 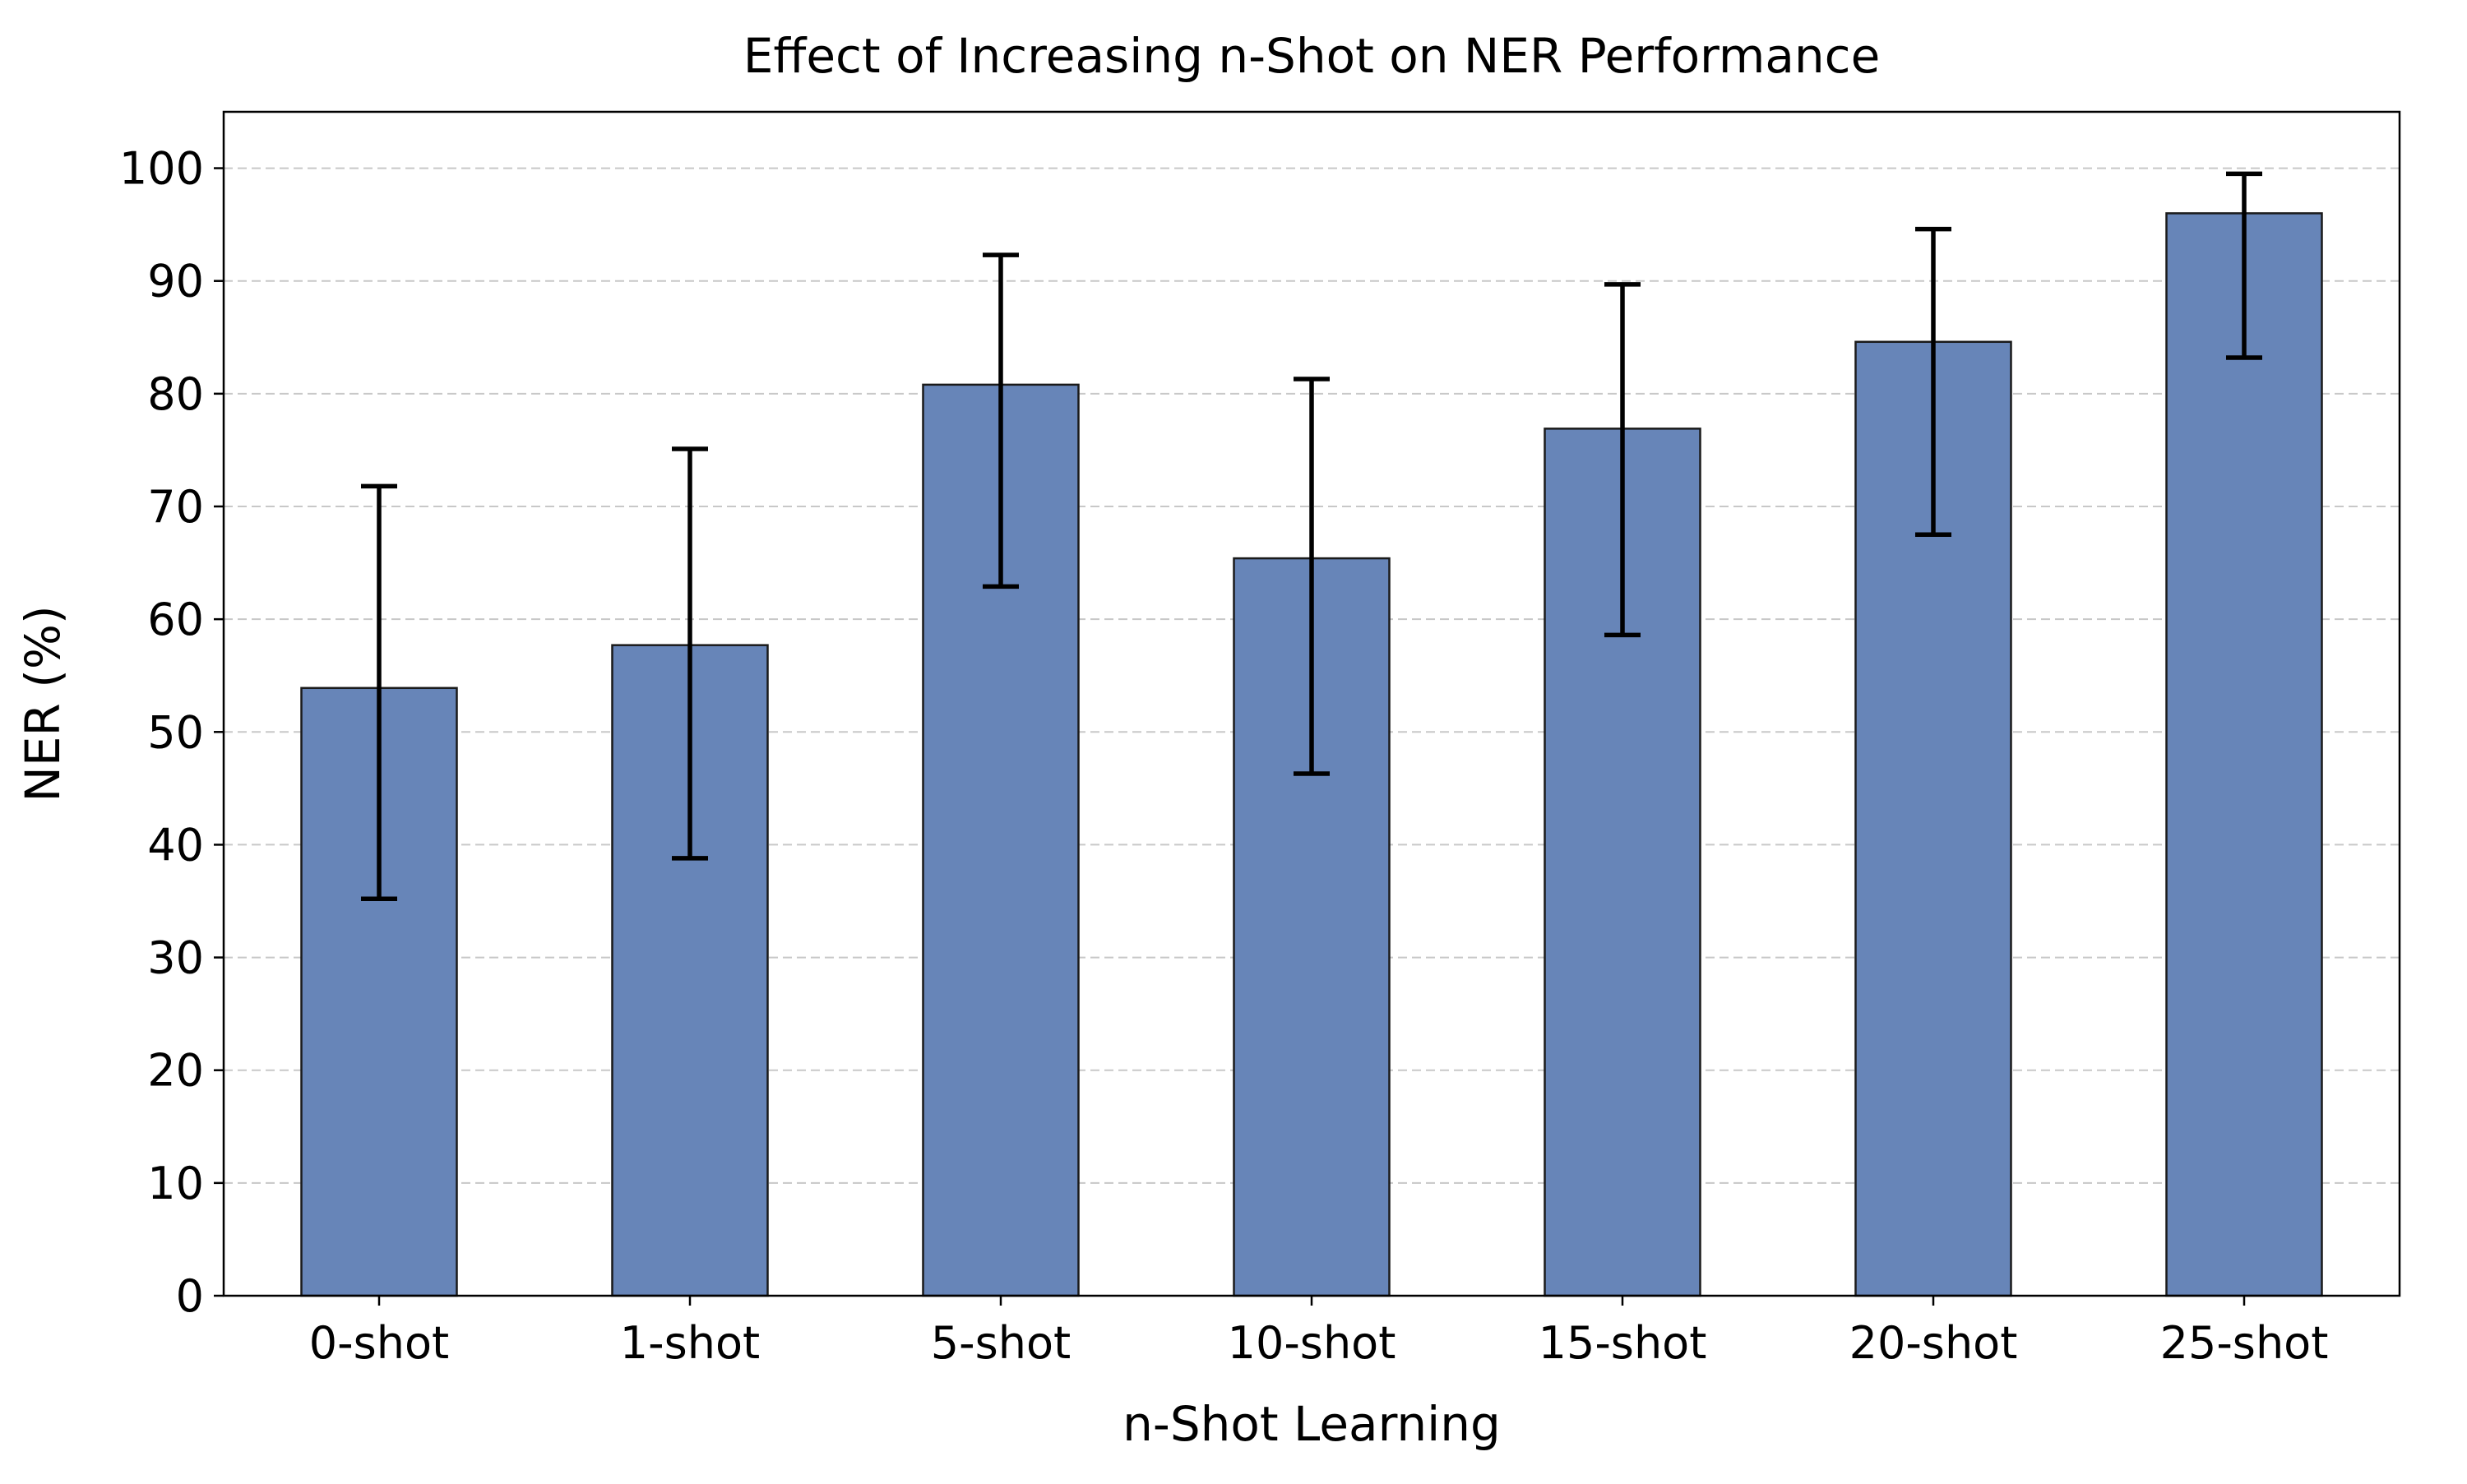 I want to click on y-tick-label: 70, so click(x=175, y=507).